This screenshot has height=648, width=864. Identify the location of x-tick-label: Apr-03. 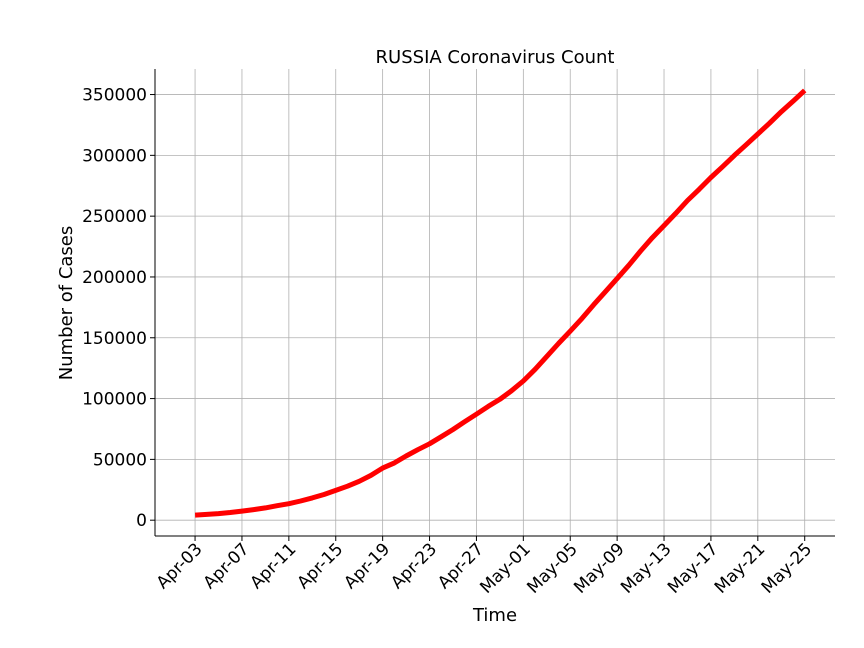
(180, 566).